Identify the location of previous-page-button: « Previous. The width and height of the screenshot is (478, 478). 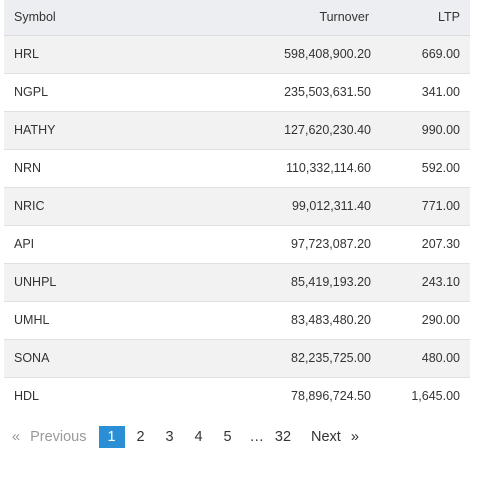
(49, 437).